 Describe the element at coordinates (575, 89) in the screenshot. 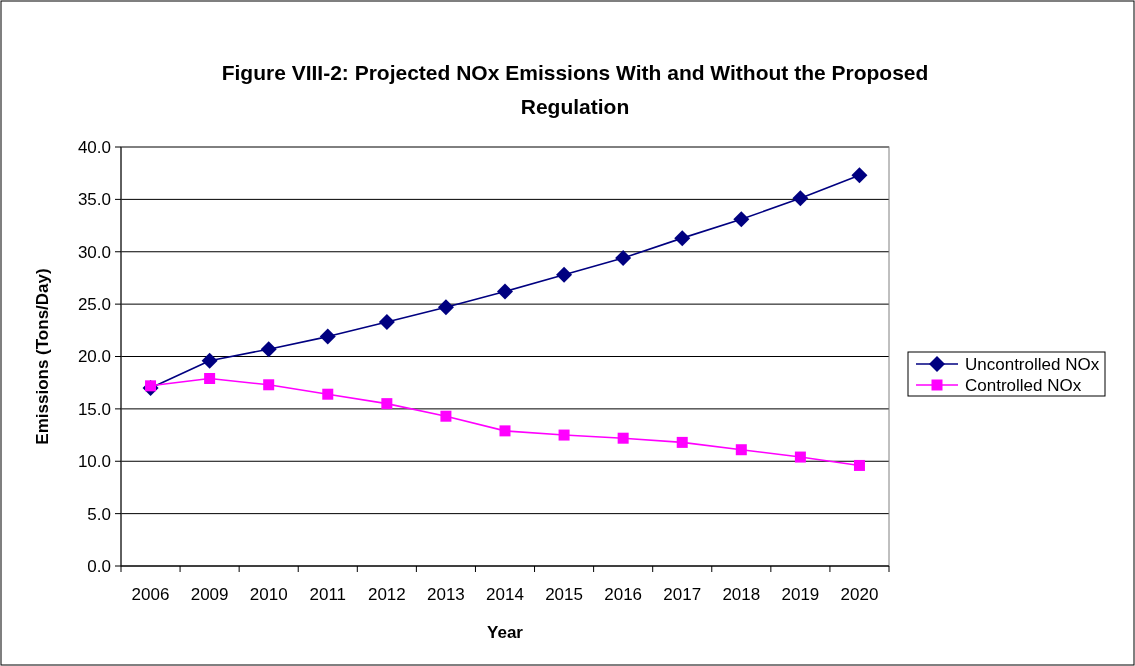

I see `chart-title: Figure VIII-2: Projected NOx Emissions With and Without the Proposed Regulation` at that location.